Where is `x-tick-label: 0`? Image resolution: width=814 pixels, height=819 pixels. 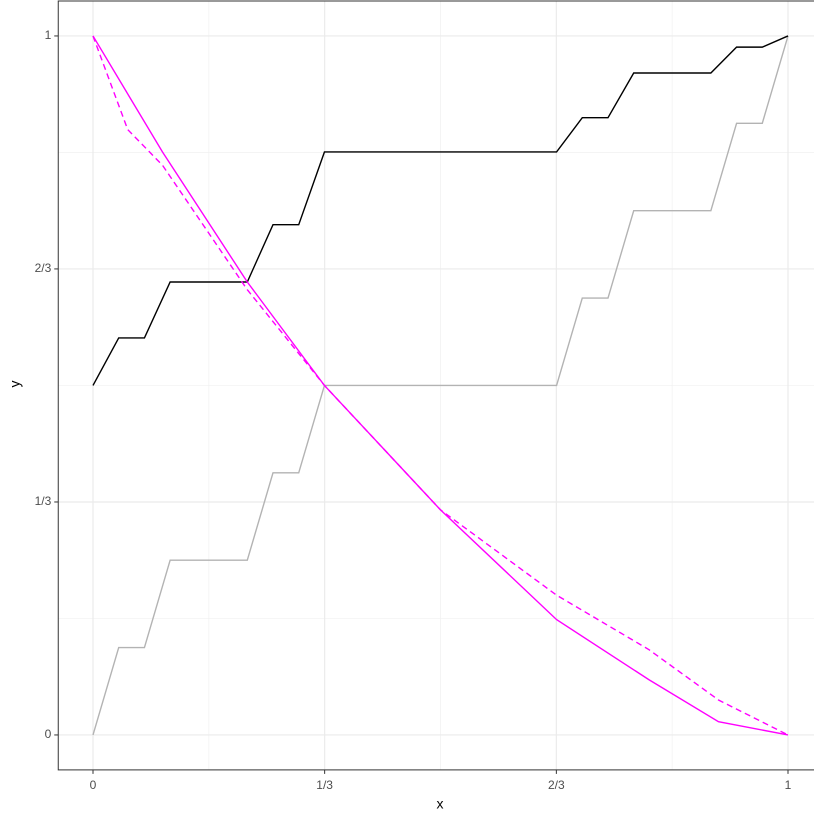 x-tick-label: 0 is located at coordinates (93, 785).